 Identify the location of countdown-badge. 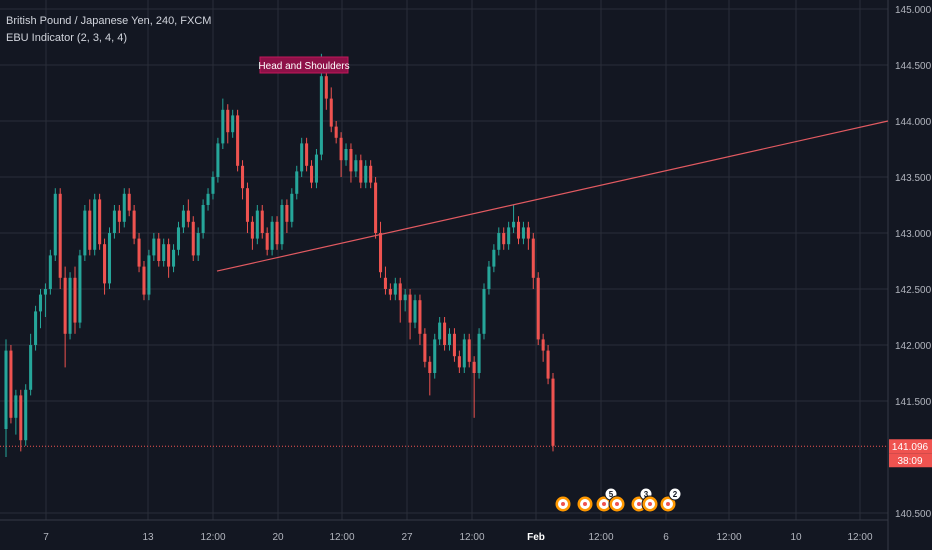
(910, 460).